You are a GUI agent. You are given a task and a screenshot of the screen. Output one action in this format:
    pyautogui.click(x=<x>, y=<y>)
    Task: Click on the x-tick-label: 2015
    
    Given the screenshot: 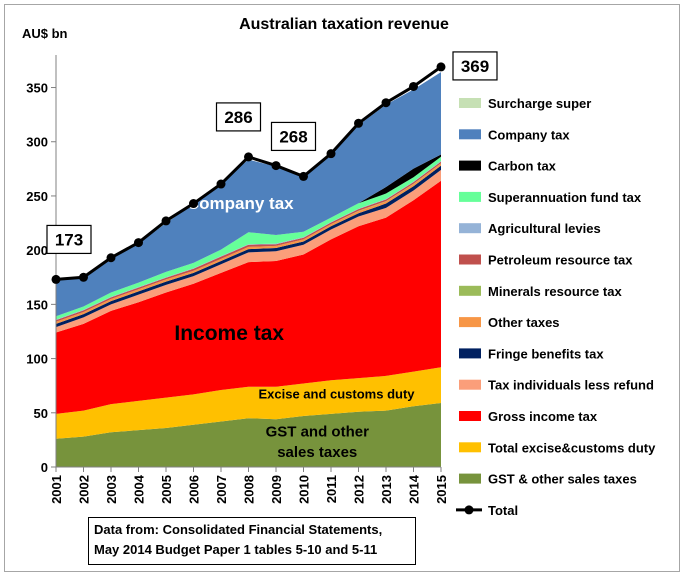 What is the action you would take?
    pyautogui.click(x=441, y=489)
    